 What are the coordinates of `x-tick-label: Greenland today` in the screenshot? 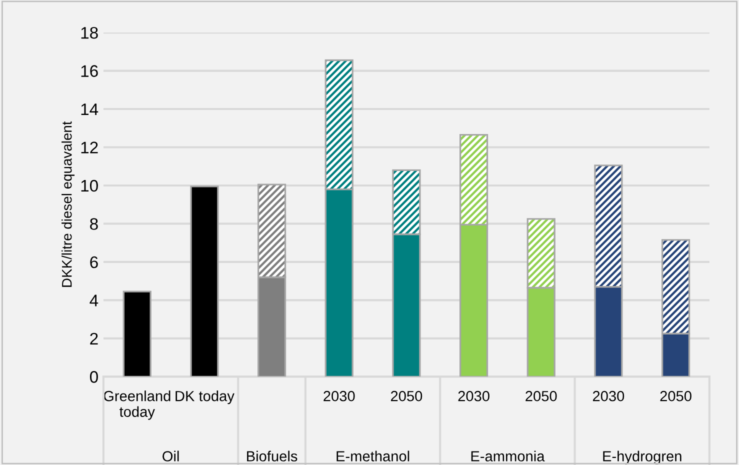 It's located at (137, 405).